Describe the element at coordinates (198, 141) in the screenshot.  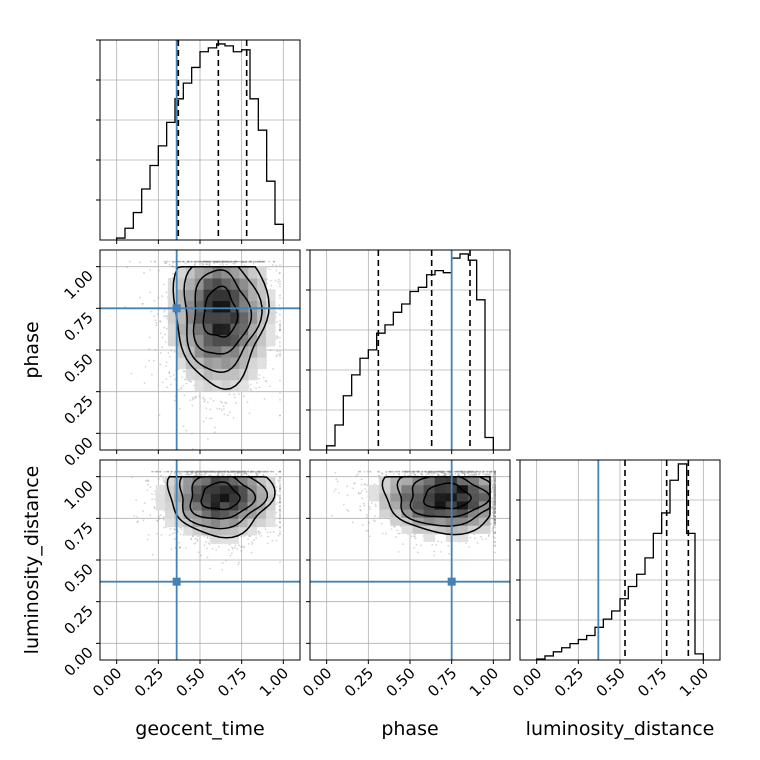
I see `panel-hist-geocent-time` at that location.